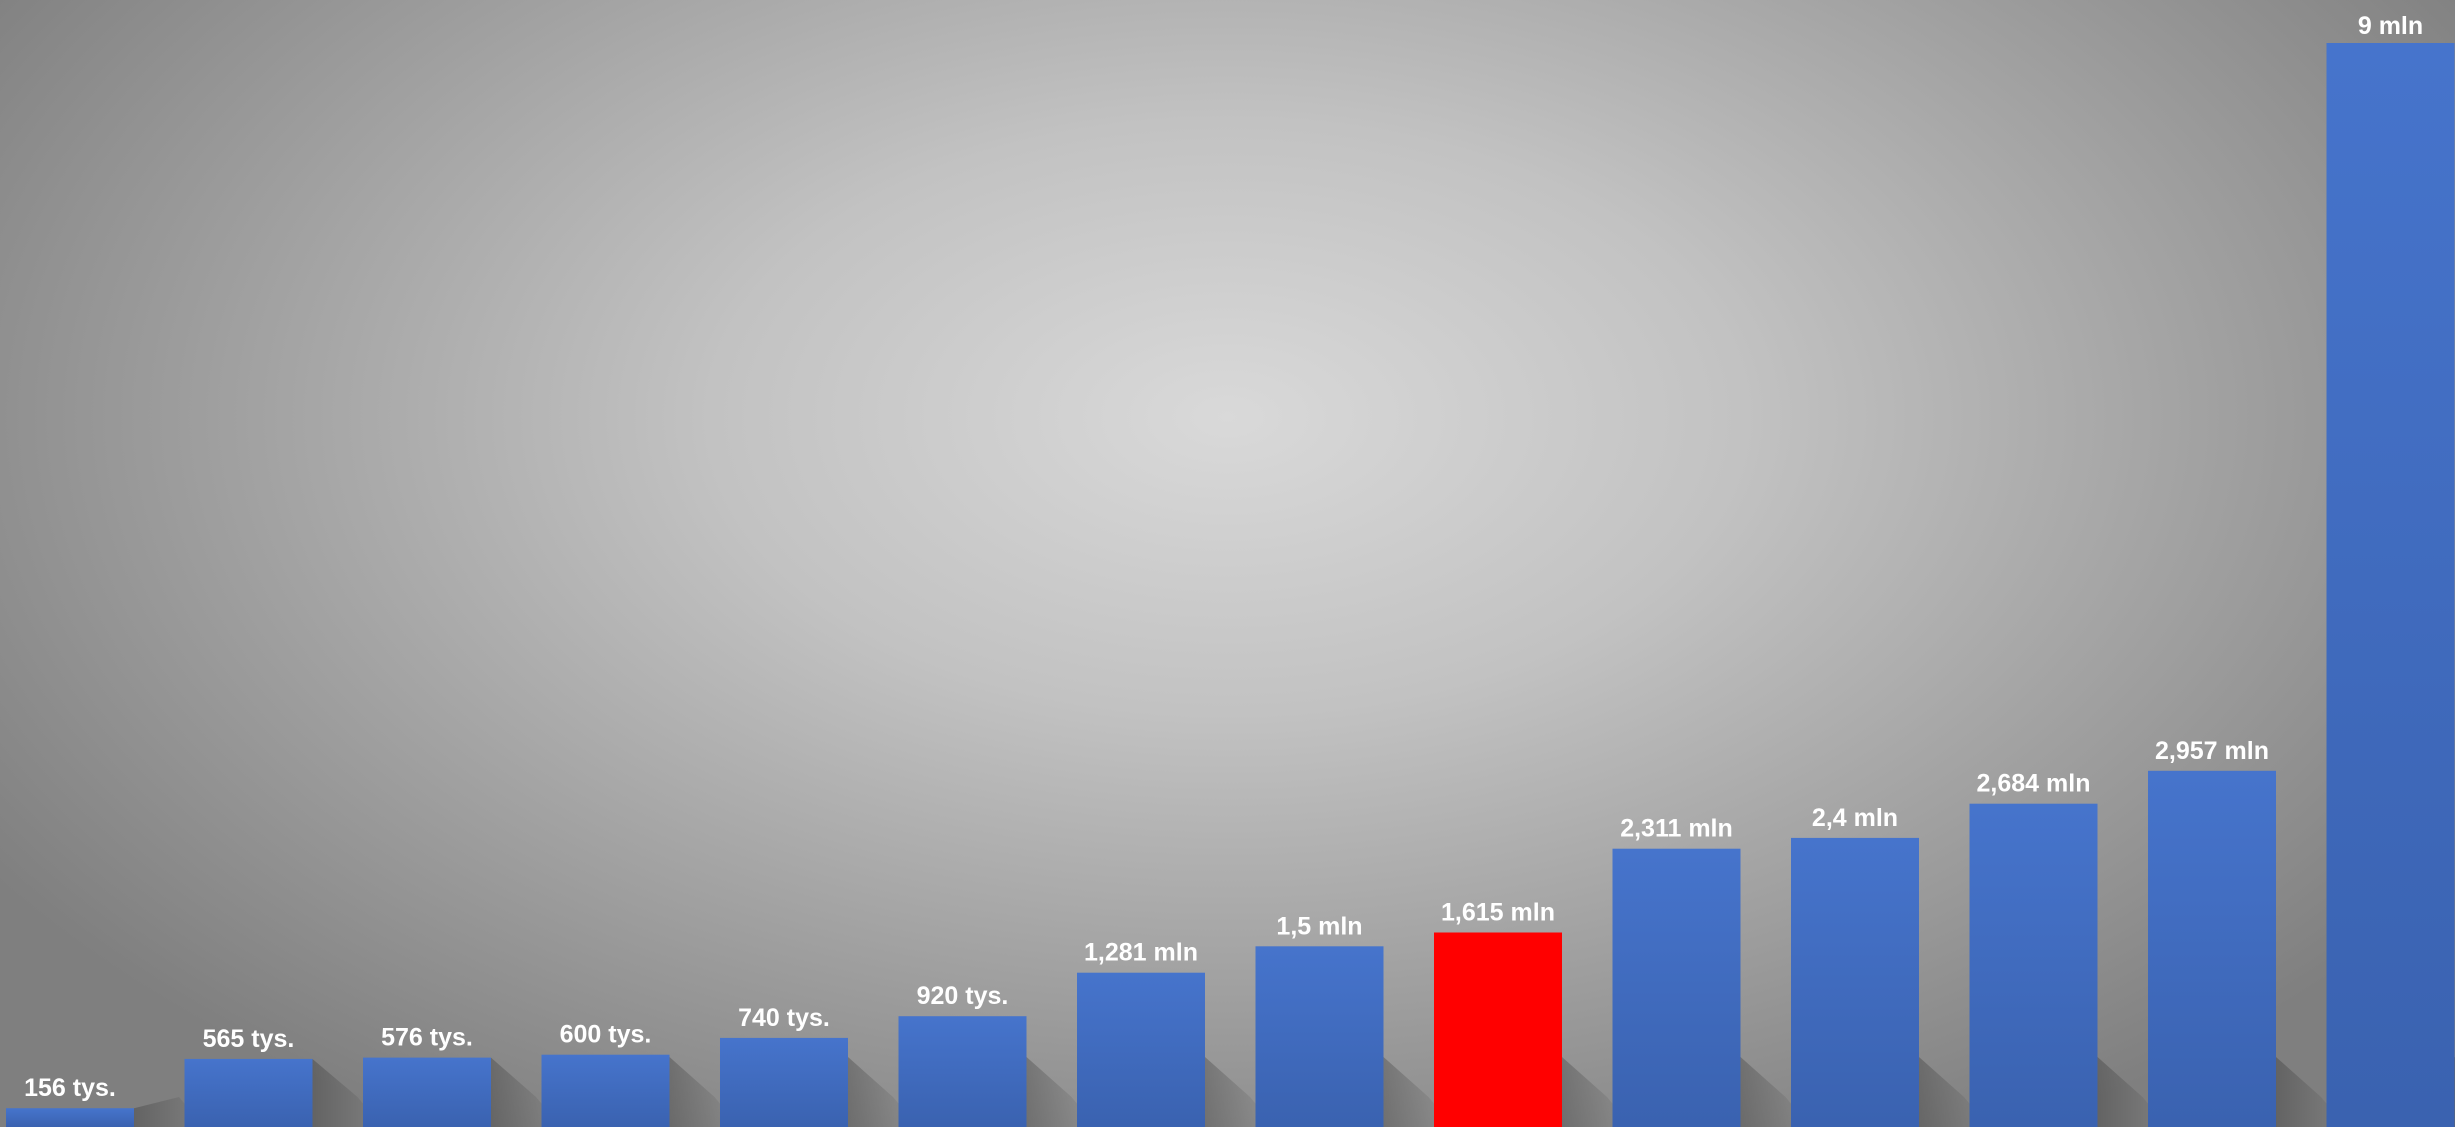  What do you see at coordinates (70, 1088) in the screenshot?
I see `data-label: 156 tys.` at bounding box center [70, 1088].